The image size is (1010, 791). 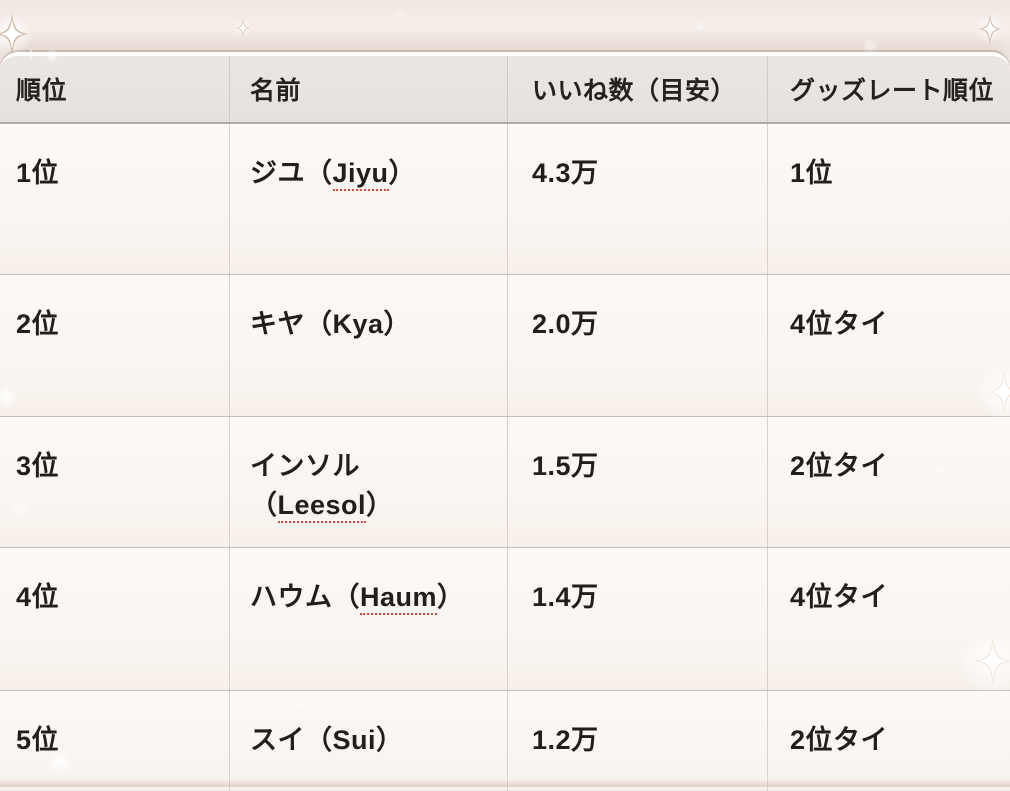 I want to click on name-jp: ハウム（, so click(x=305, y=597).